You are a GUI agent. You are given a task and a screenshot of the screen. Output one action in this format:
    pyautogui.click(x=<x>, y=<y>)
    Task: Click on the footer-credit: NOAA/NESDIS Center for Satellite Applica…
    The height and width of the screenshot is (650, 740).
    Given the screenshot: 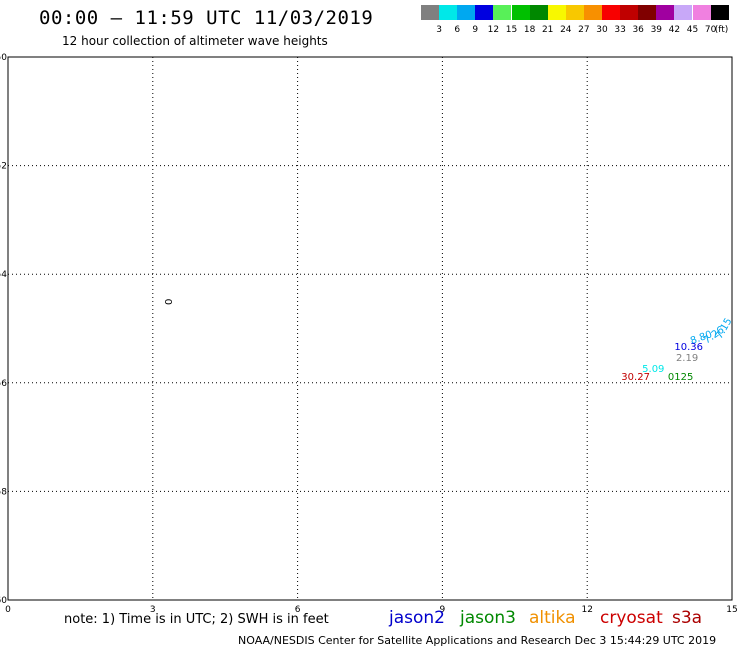 What is the action you would take?
    pyautogui.click(x=477, y=640)
    